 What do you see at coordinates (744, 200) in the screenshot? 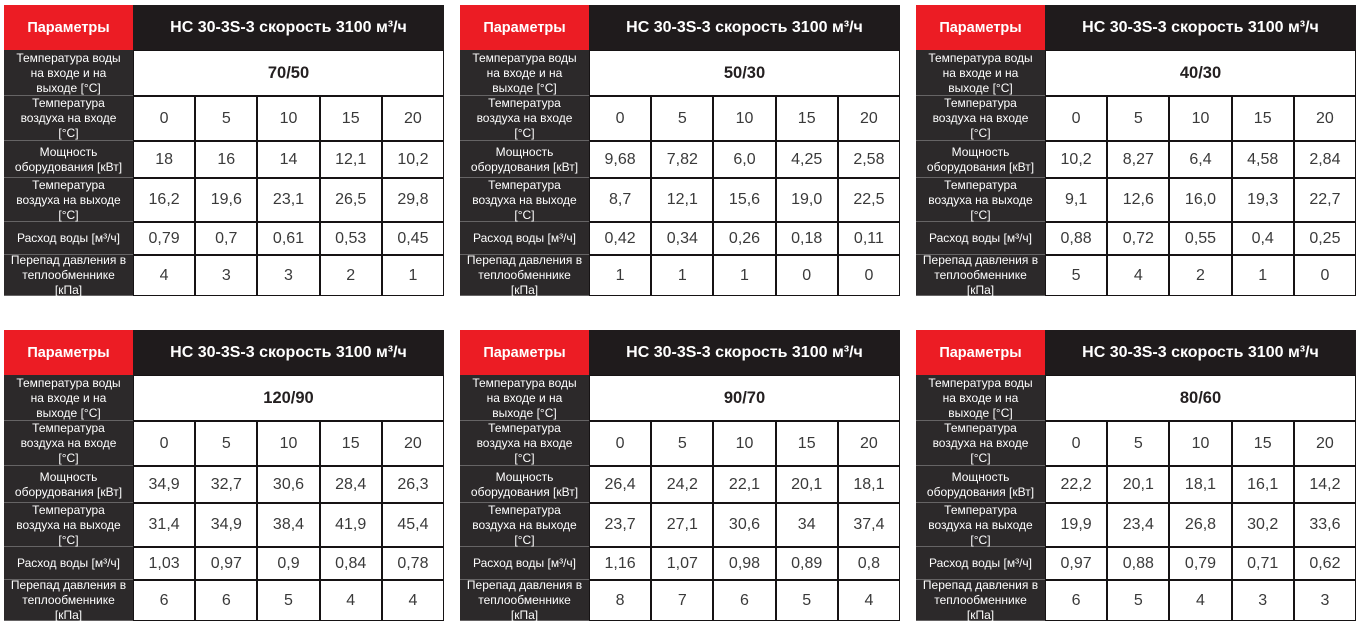
I see `air-out-value: 15,6` at bounding box center [744, 200].